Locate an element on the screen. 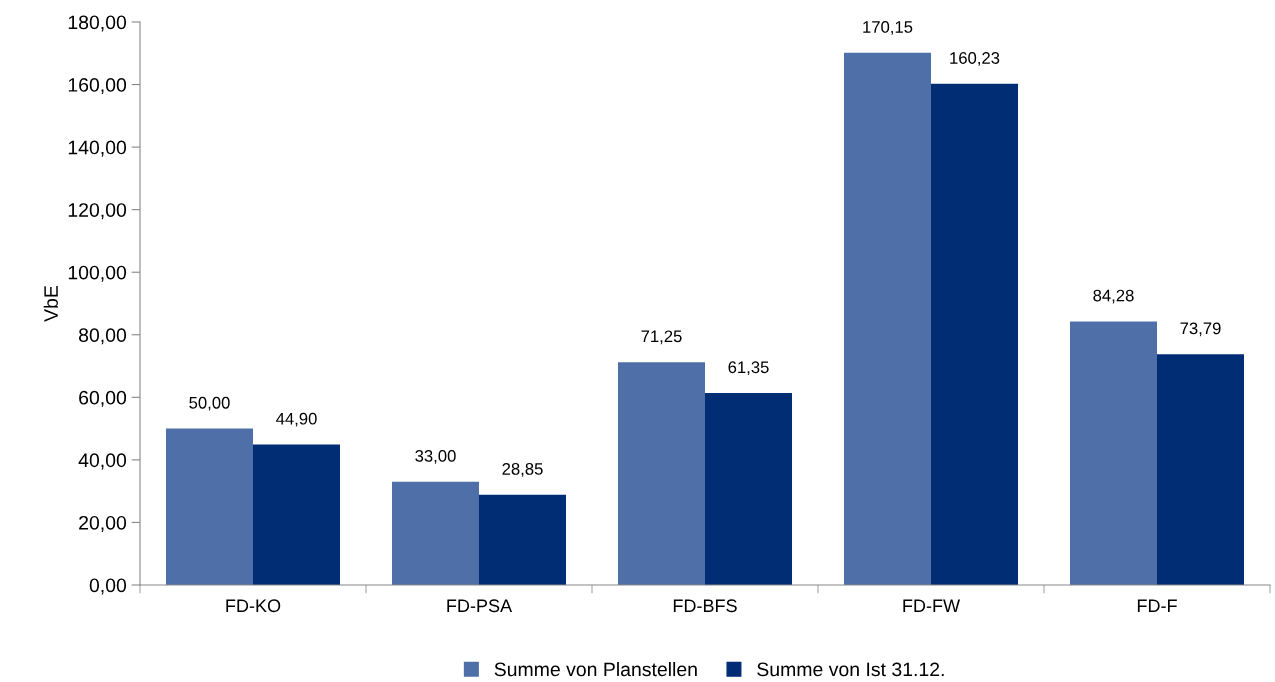 This screenshot has width=1275, height=682. x-tick-label: FD-F is located at coordinates (1157, 605).